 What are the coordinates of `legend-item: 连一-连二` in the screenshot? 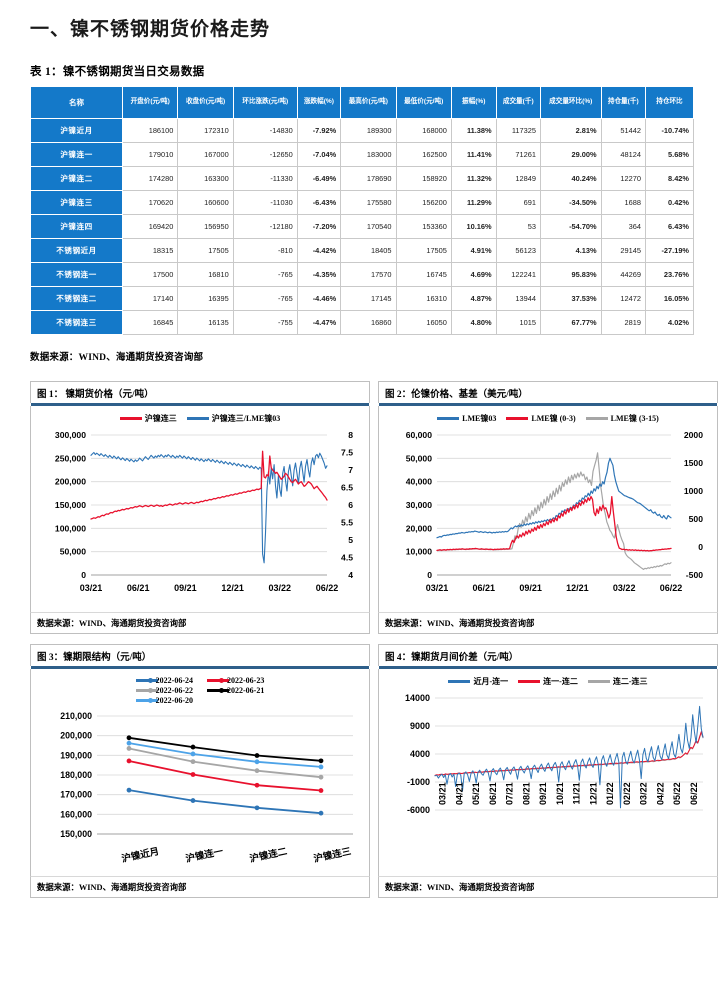 It's located at (548, 681).